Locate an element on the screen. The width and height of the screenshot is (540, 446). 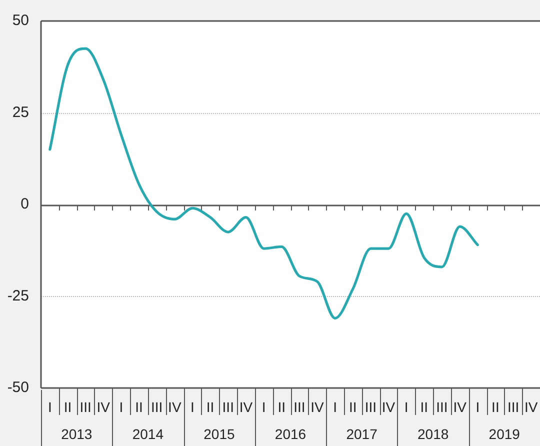
text: 2019 is located at coordinates (504, 434).